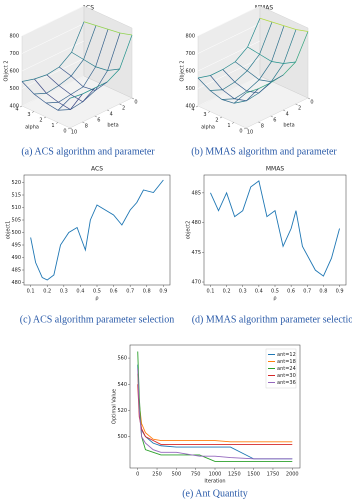  What do you see at coordinates (274, 121) in the screenshot?
I see `y-tick-label: 6` at bounding box center [274, 121].